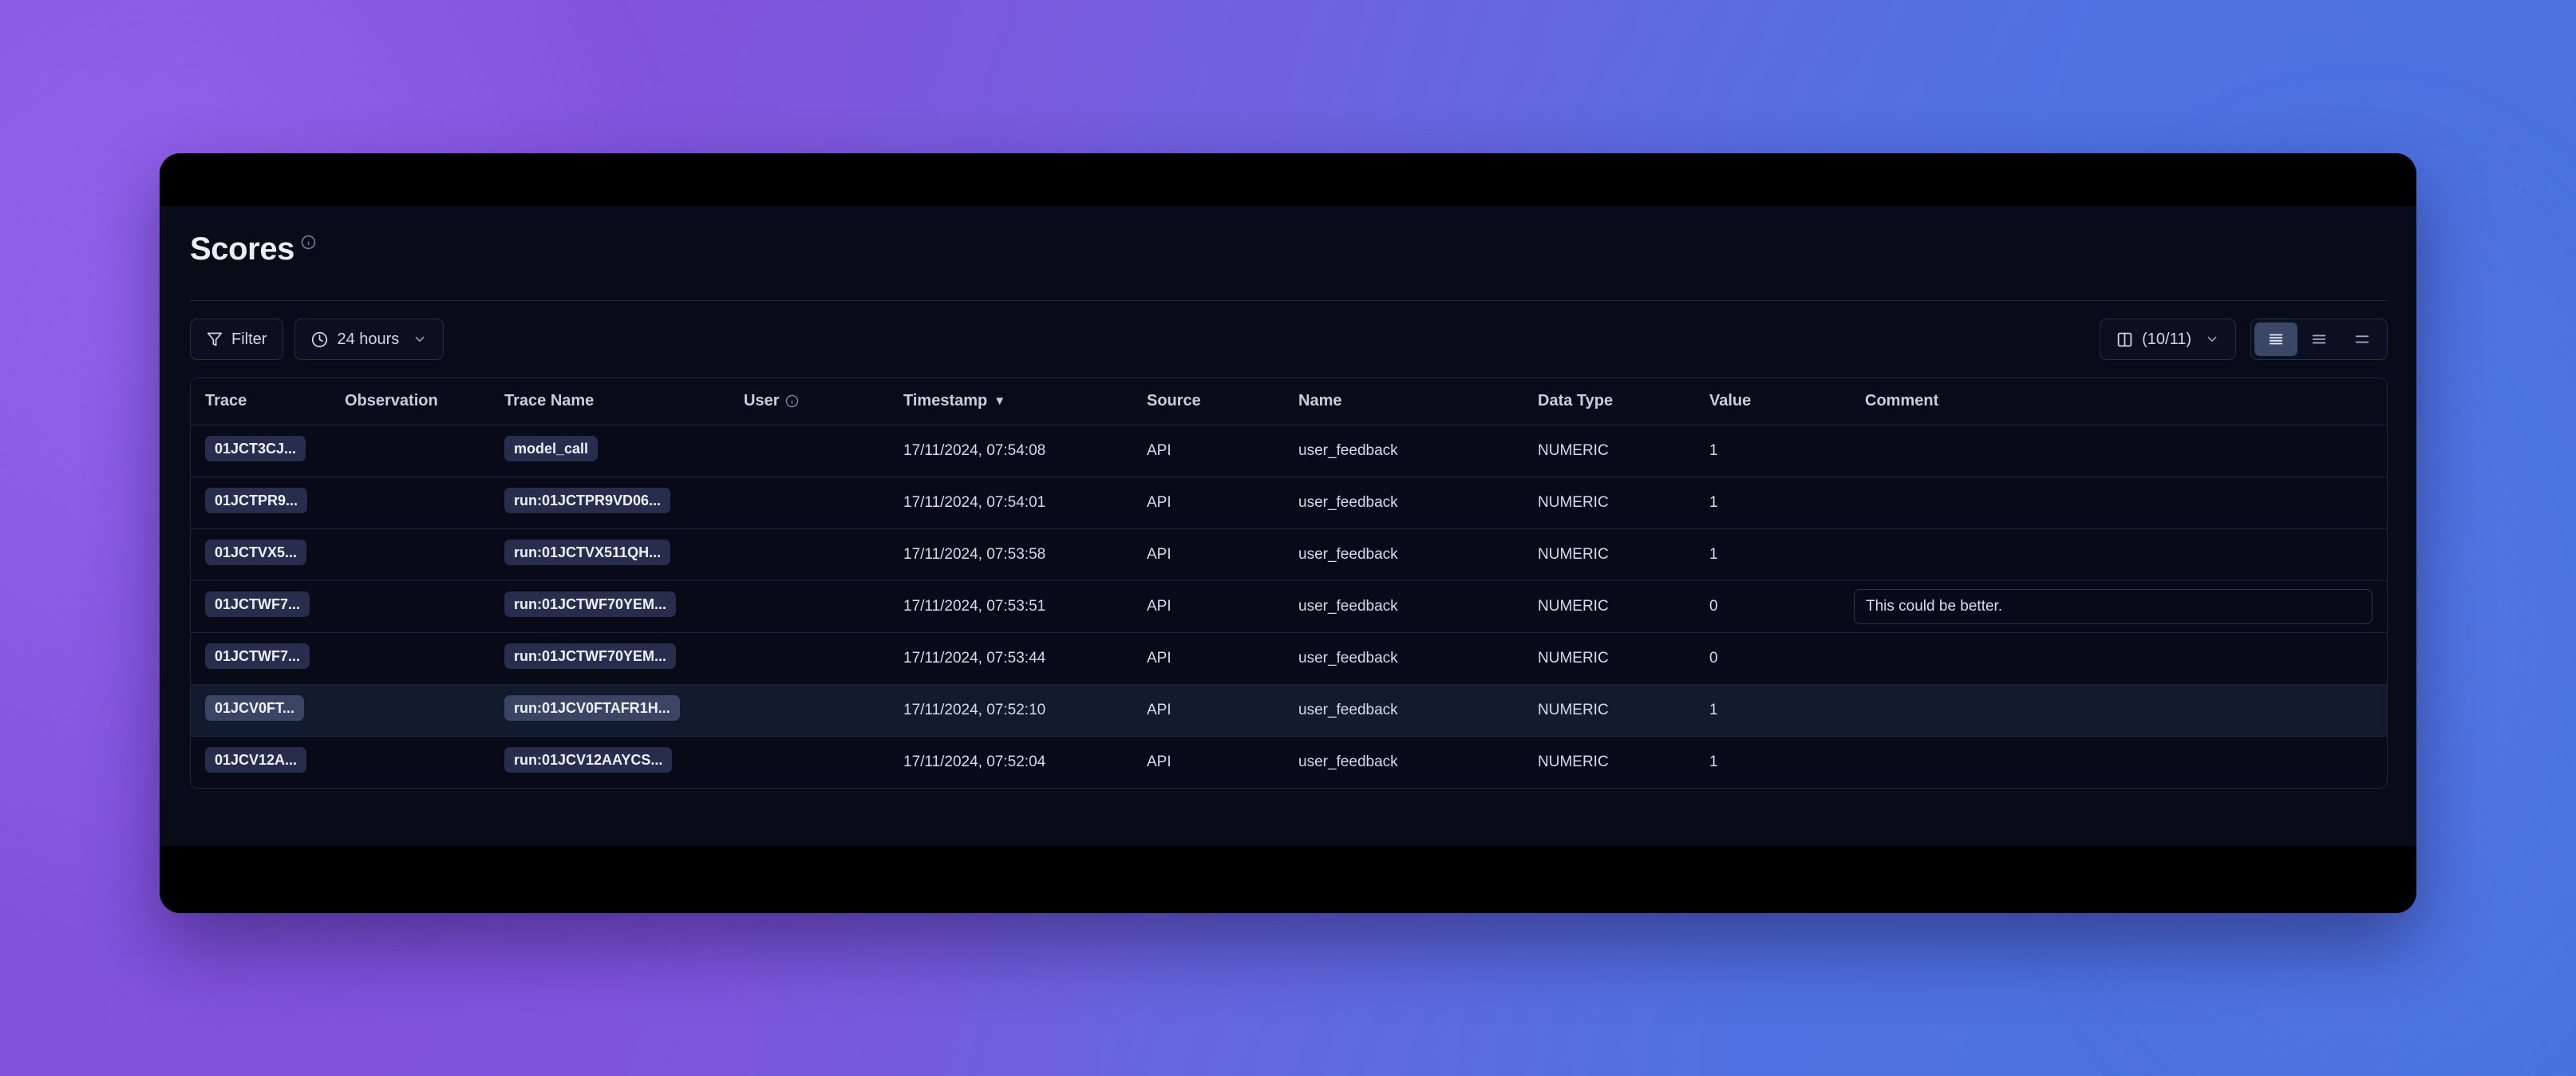  Describe the element at coordinates (237, 339) in the screenshot. I see `filter-button: Filter` at that location.